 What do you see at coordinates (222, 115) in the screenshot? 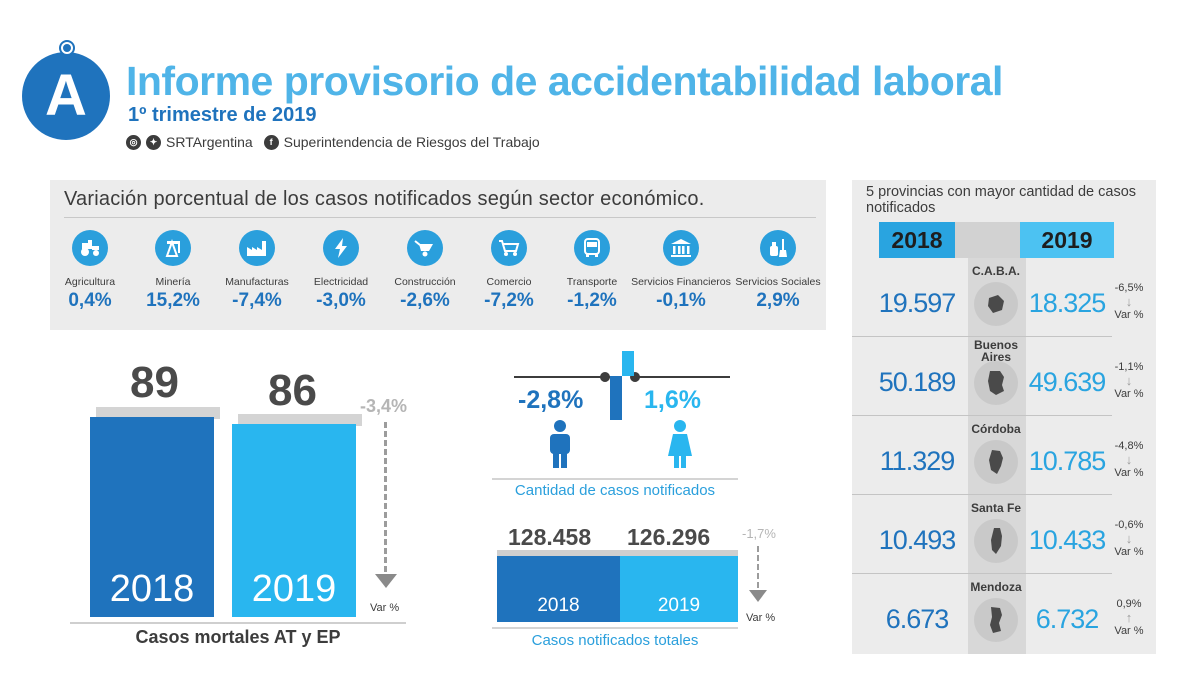
I see `page-subtitle: 1º trimestre de 2019` at bounding box center [222, 115].